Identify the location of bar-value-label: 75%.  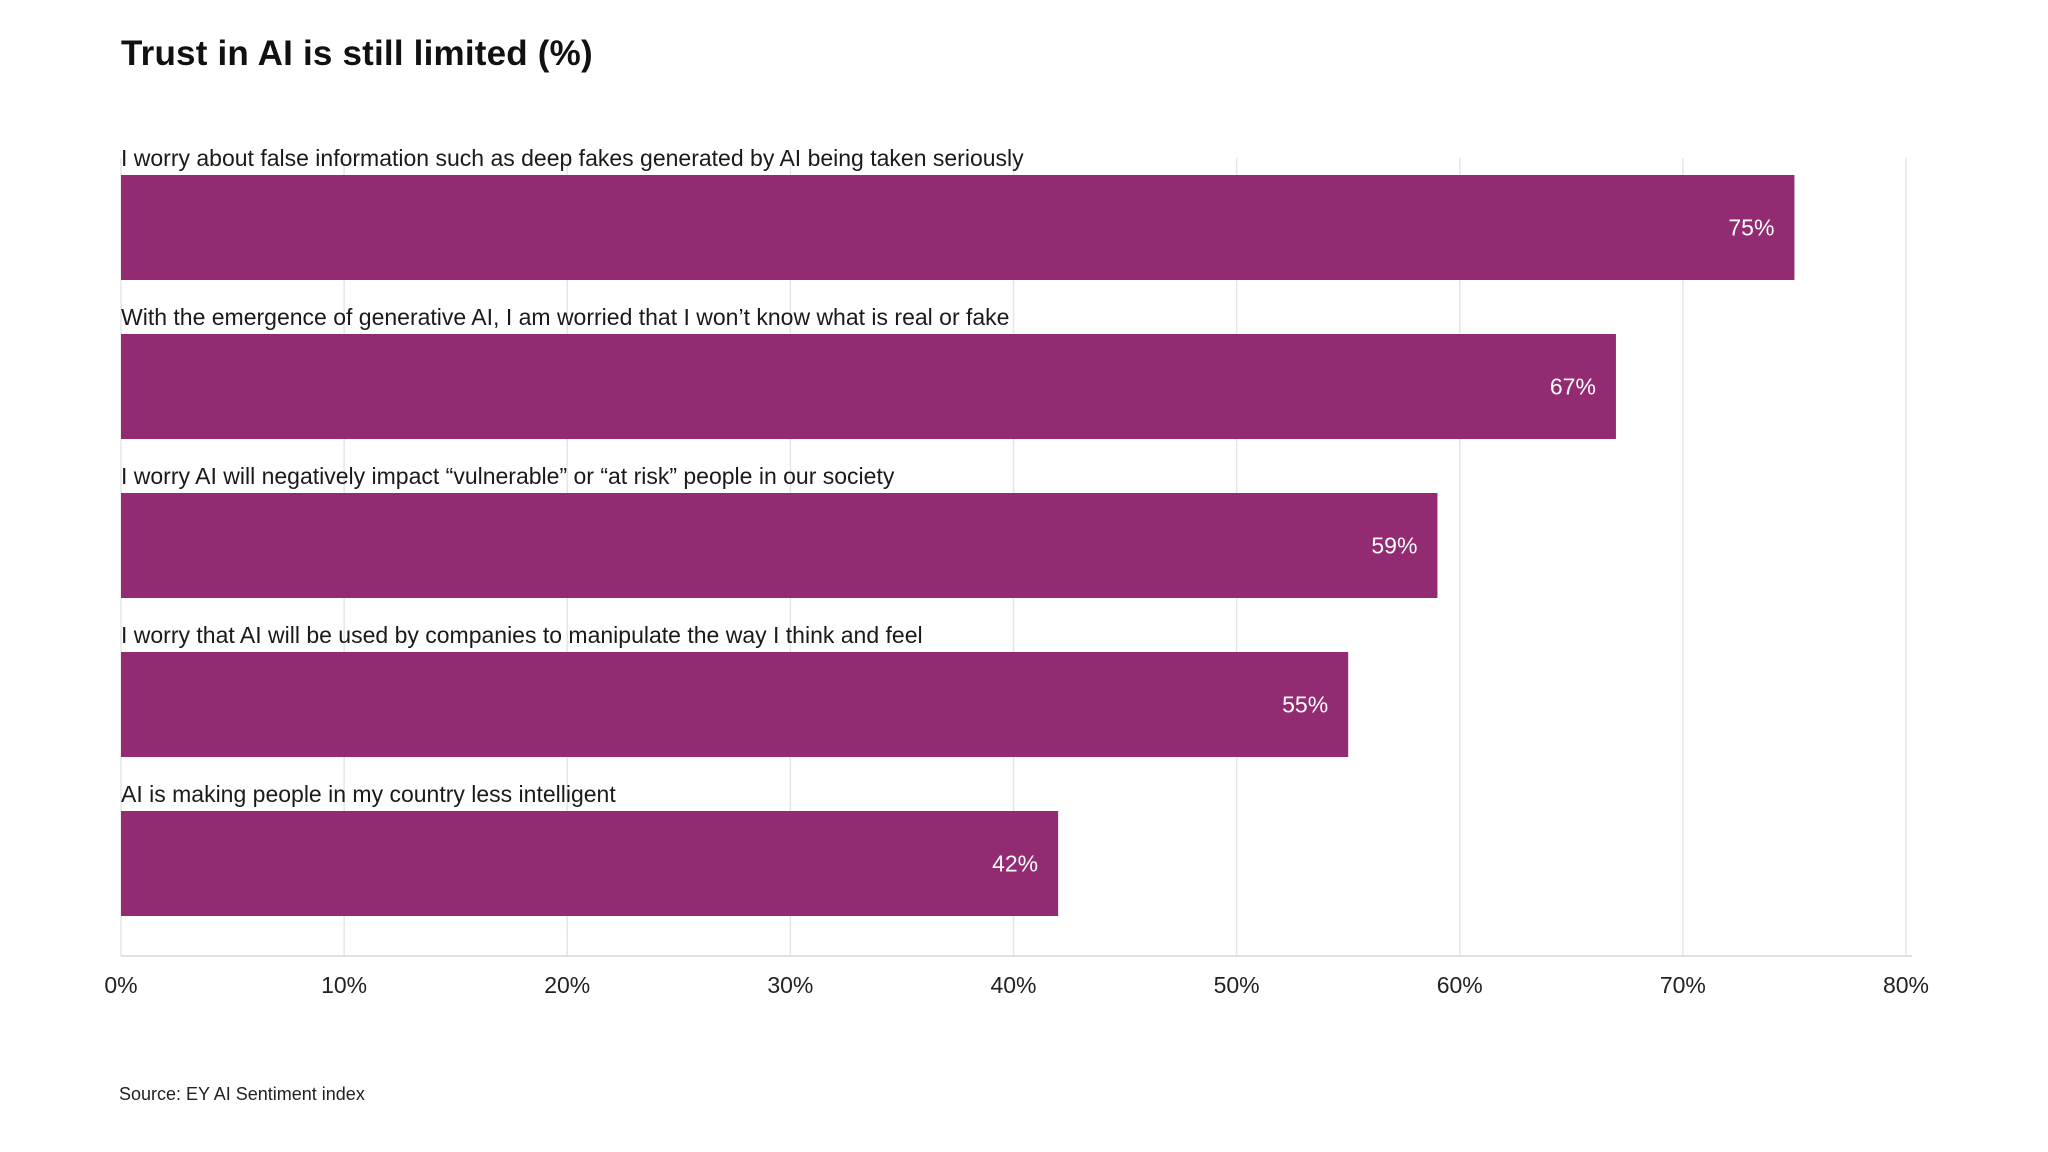
(1751, 228).